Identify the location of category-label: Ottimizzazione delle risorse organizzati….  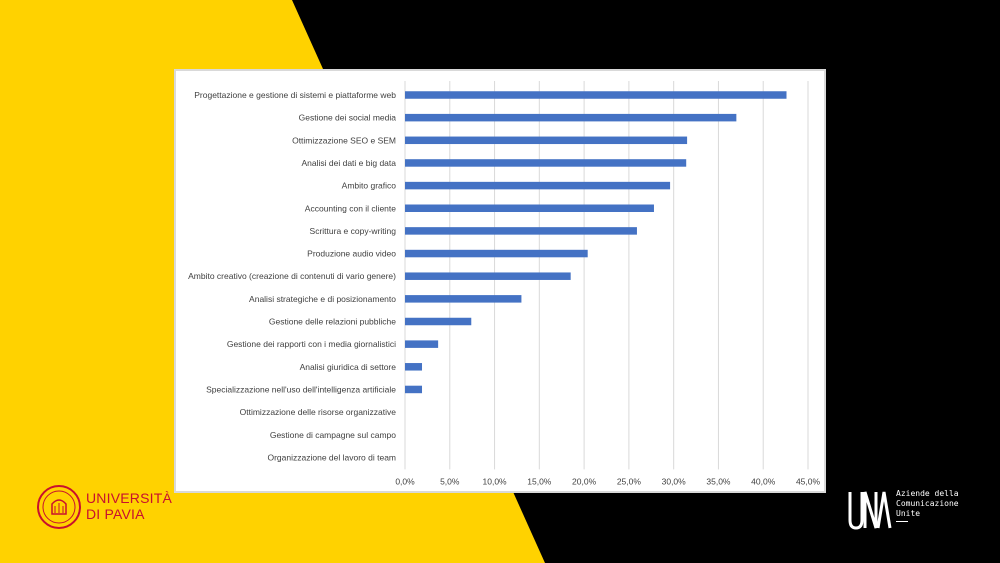
(318, 412).